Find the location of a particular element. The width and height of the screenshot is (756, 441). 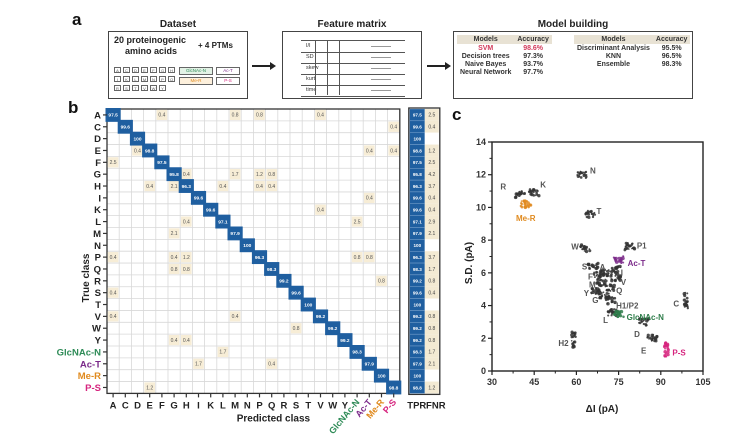

cluster-label: G is located at coordinates (595, 300).